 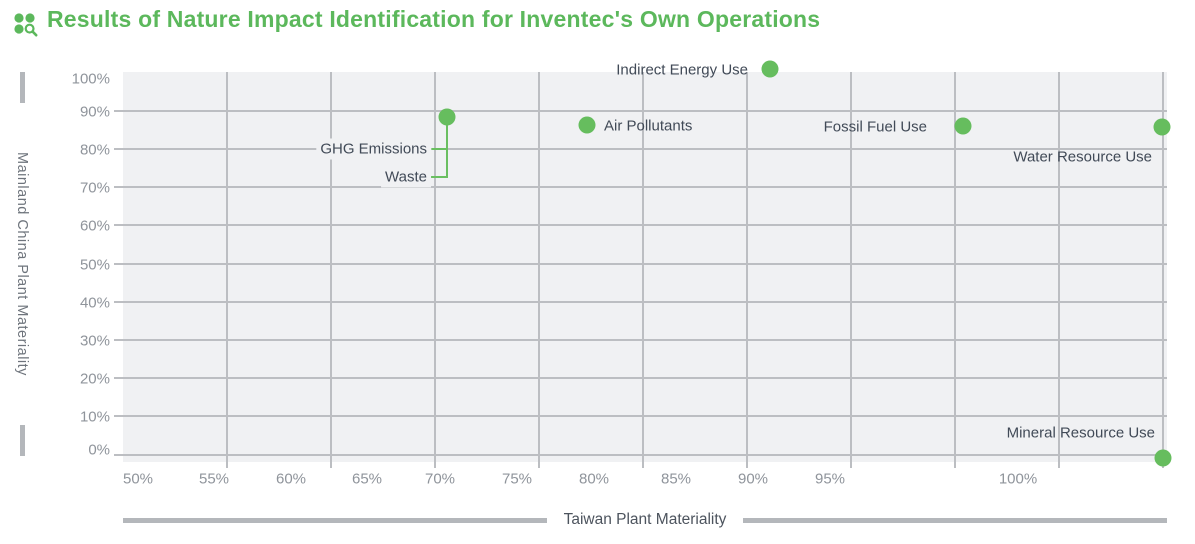 I want to click on y-axis-bar-top, so click(x=22, y=87).